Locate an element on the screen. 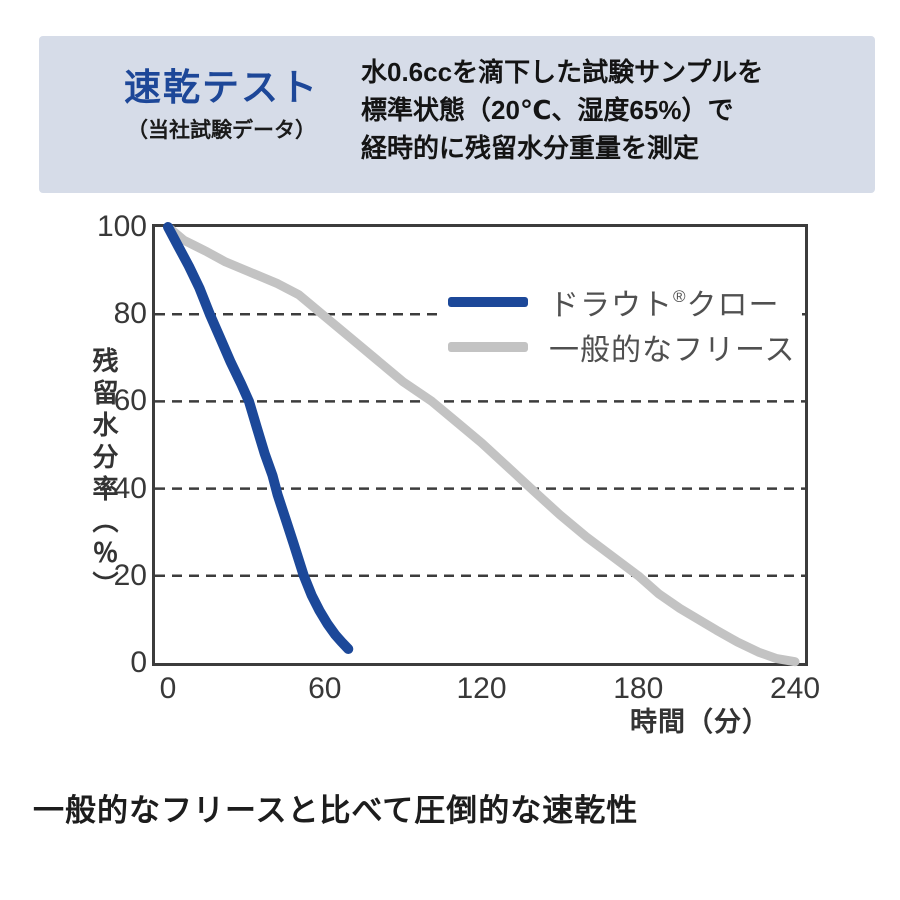 The height and width of the screenshot is (900, 900). legend-item-fleece: 一般的なフリース is located at coordinates (622, 346).